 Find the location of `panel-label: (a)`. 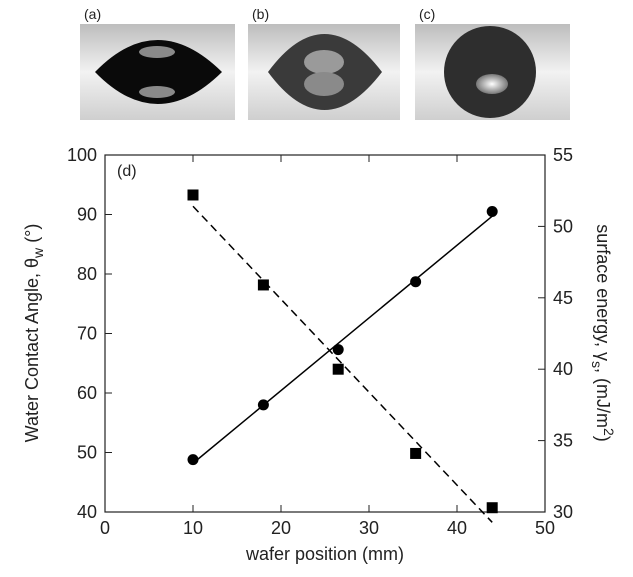

panel-label: (a) is located at coordinates (92, 14).